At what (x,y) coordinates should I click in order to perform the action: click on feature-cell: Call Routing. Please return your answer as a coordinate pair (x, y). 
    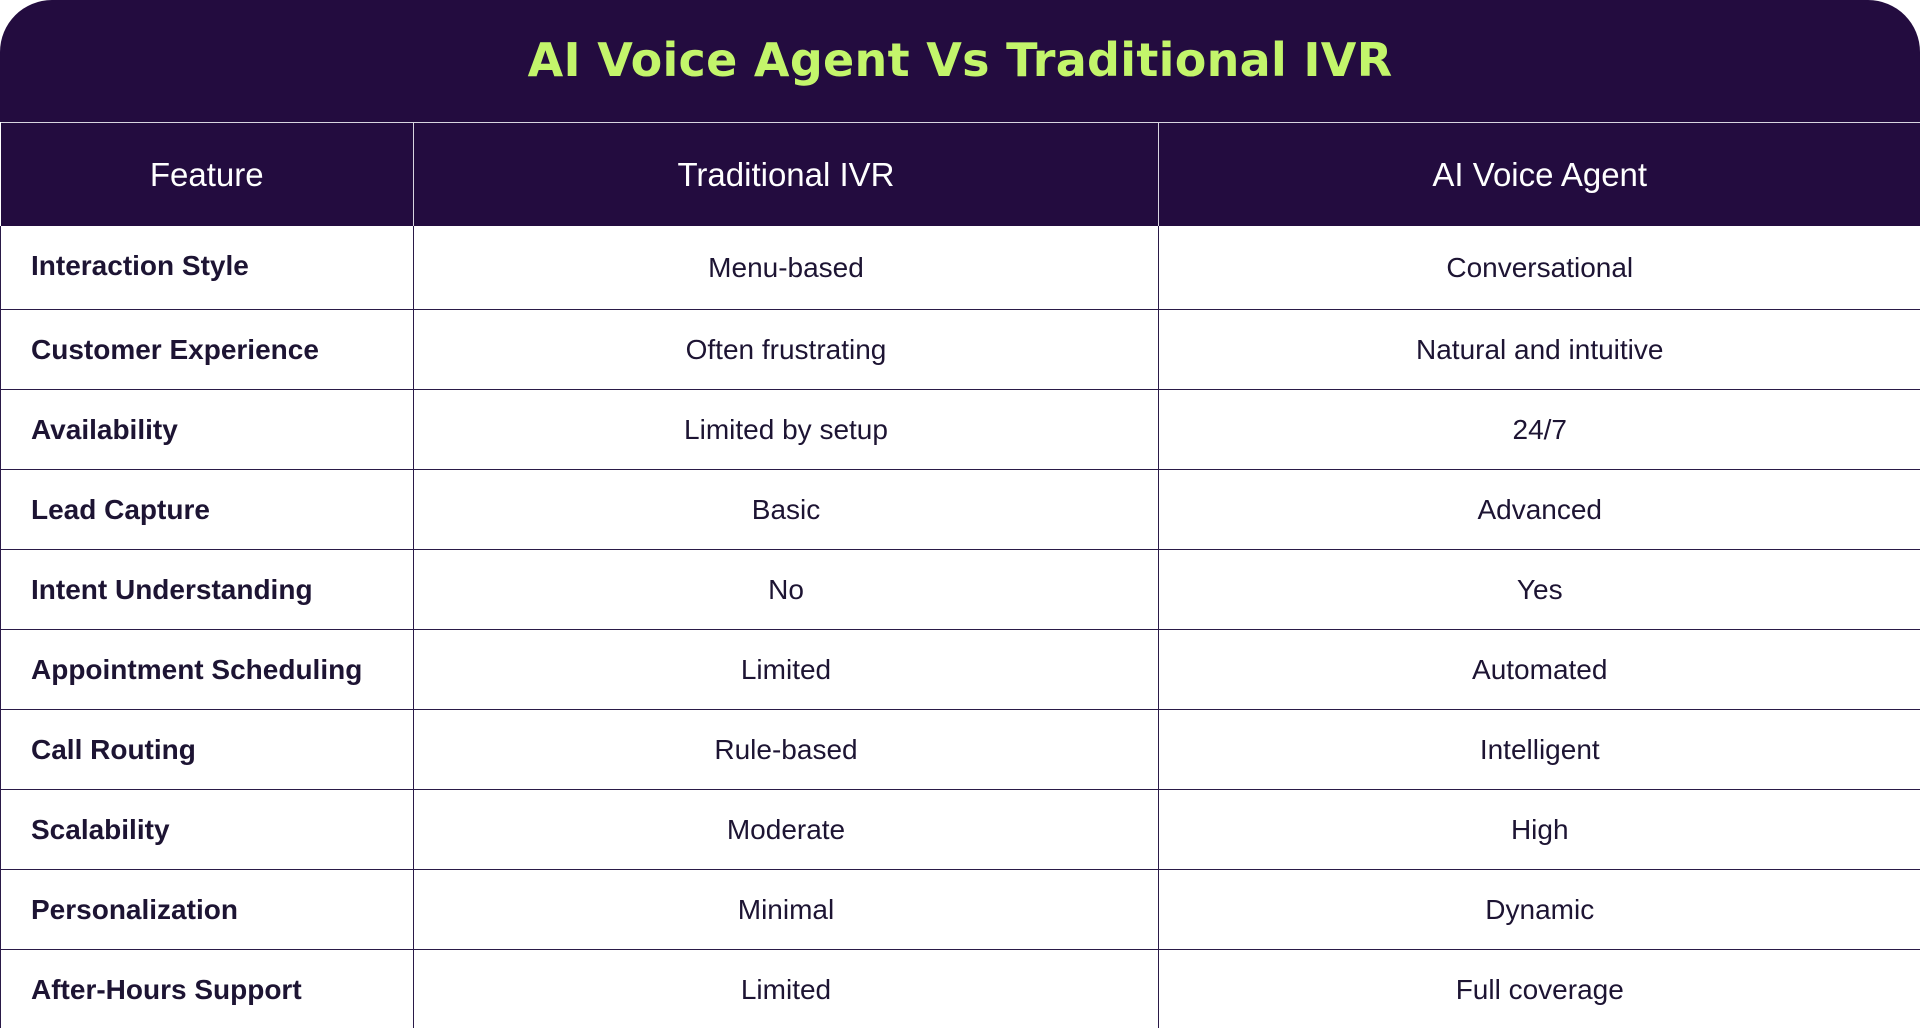
    Looking at the image, I should click on (207, 749).